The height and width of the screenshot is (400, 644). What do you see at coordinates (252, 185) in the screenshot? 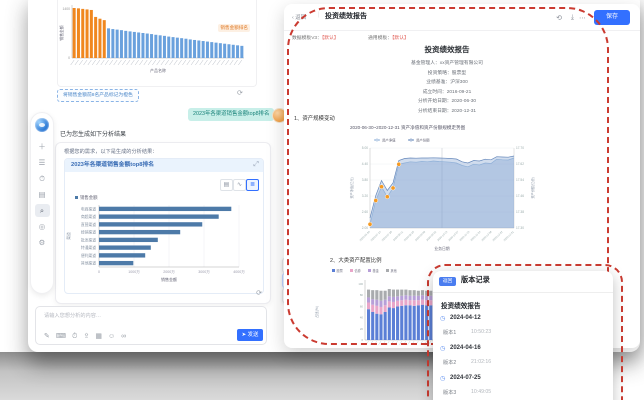
I see `bar-view-button: ≣` at bounding box center [252, 185].